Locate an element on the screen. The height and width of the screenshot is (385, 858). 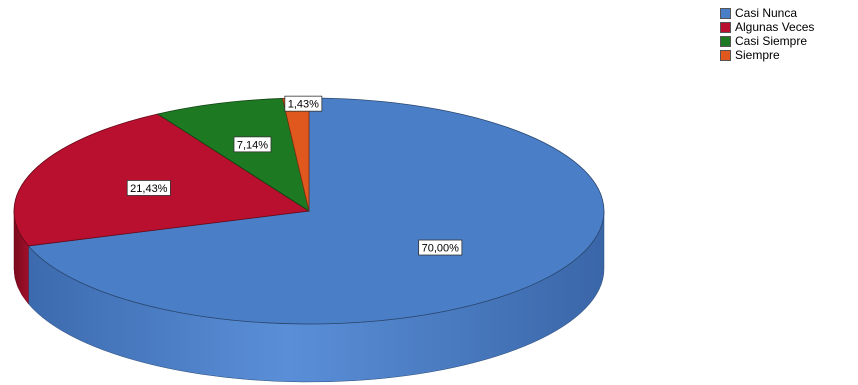
data-label: 21,43% is located at coordinates (149, 189).